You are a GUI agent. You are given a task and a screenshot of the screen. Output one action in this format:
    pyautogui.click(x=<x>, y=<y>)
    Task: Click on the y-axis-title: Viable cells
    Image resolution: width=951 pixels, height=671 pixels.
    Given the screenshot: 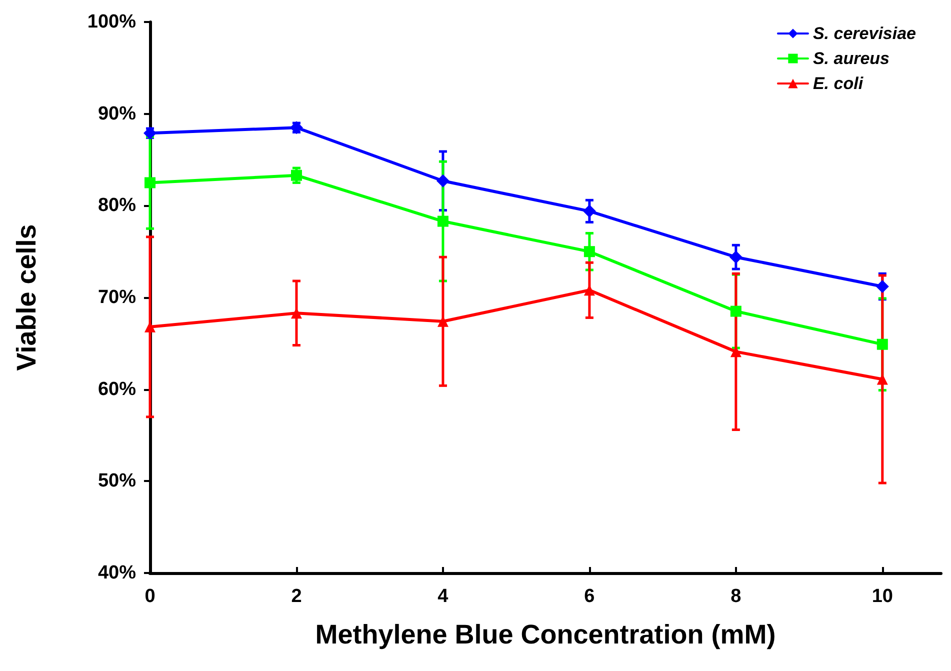 What is the action you would take?
    pyautogui.click(x=27, y=297)
    